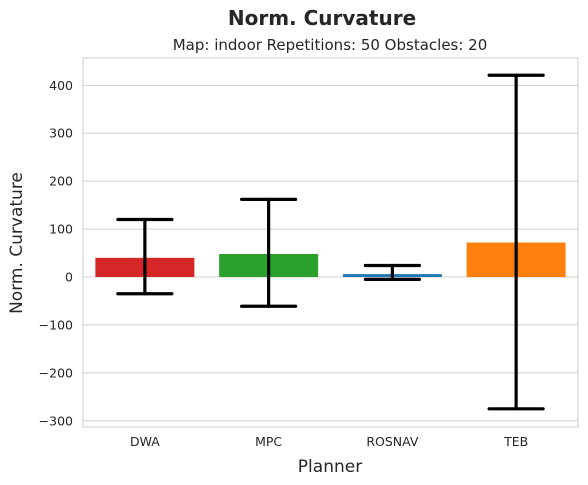  What do you see at coordinates (56, 324) in the screenshot?
I see `y-tick-label: −100` at bounding box center [56, 324].